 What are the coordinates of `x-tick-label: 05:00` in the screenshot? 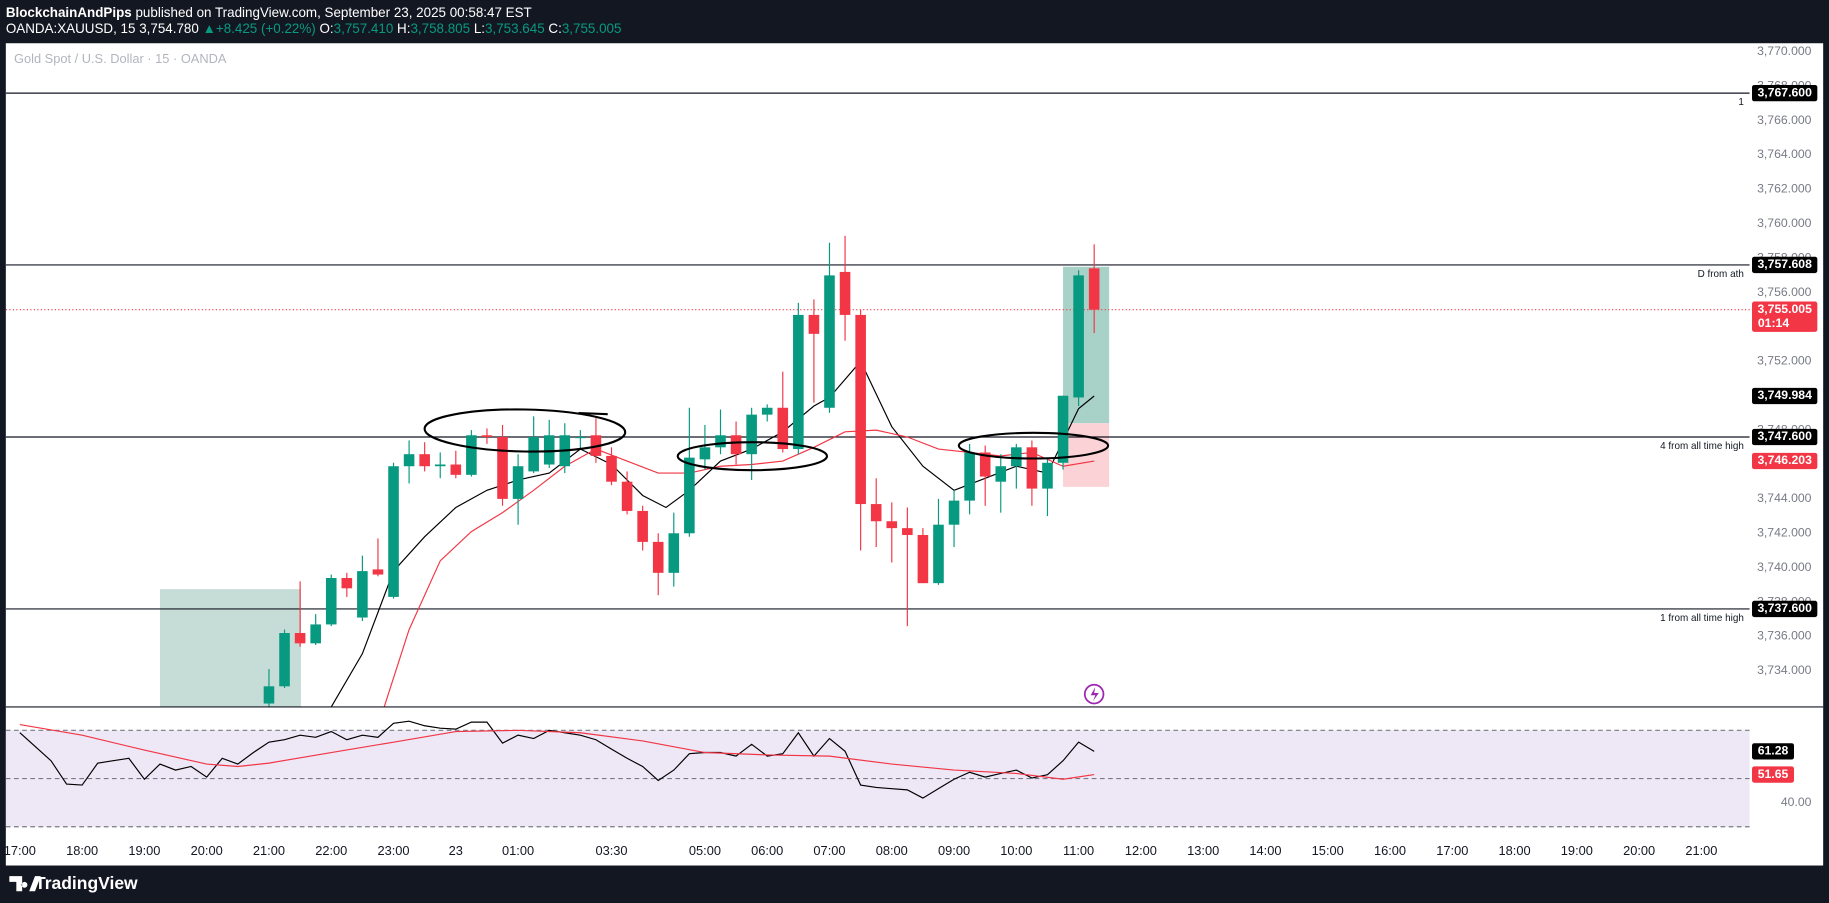 It's located at (705, 850).